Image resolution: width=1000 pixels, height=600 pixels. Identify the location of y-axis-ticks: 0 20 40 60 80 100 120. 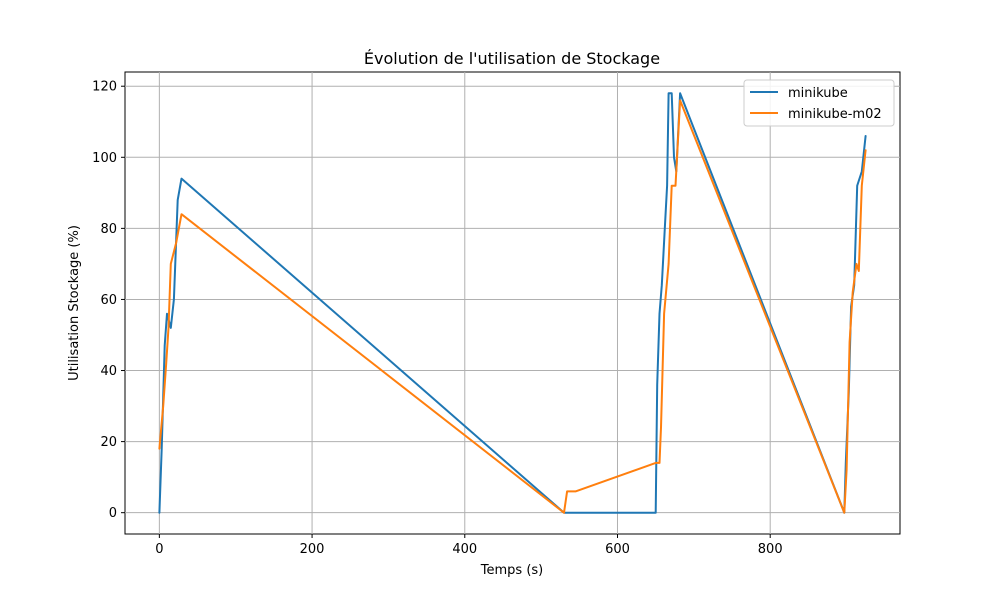
(108, 300).